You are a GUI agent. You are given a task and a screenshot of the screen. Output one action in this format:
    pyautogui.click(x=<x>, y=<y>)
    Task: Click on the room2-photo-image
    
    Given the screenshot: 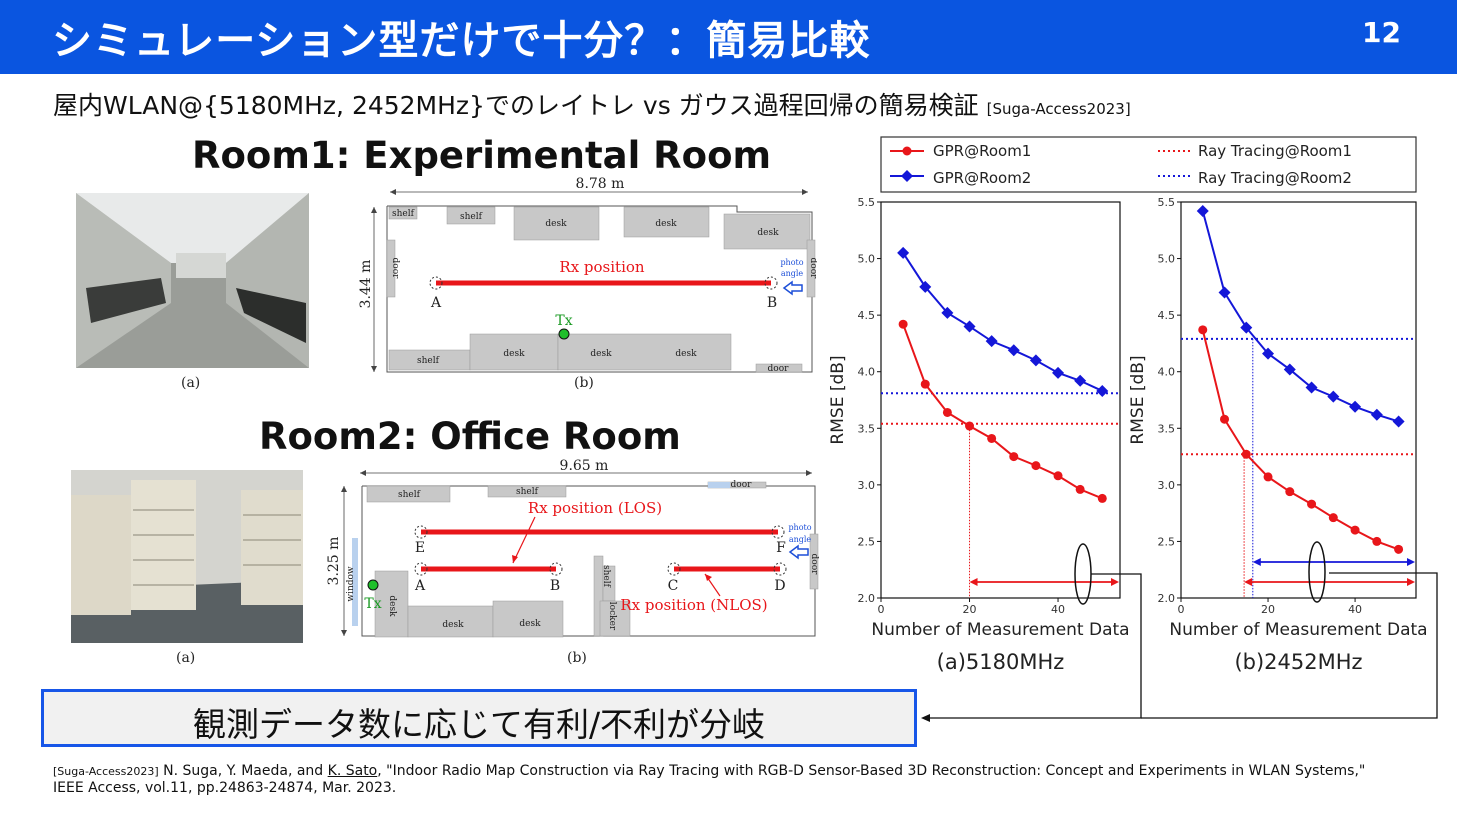 What is the action you would take?
    pyautogui.click(x=187, y=556)
    